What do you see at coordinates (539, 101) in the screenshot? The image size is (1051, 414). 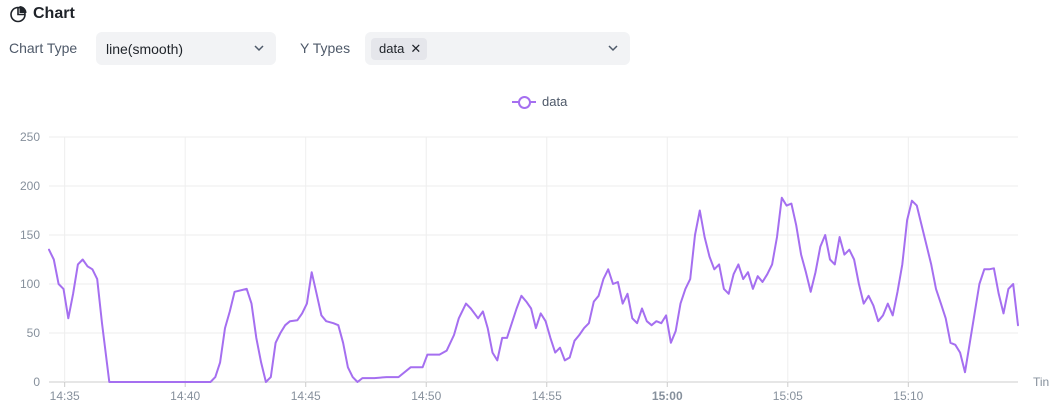 I see `chart-legend: data` at bounding box center [539, 101].